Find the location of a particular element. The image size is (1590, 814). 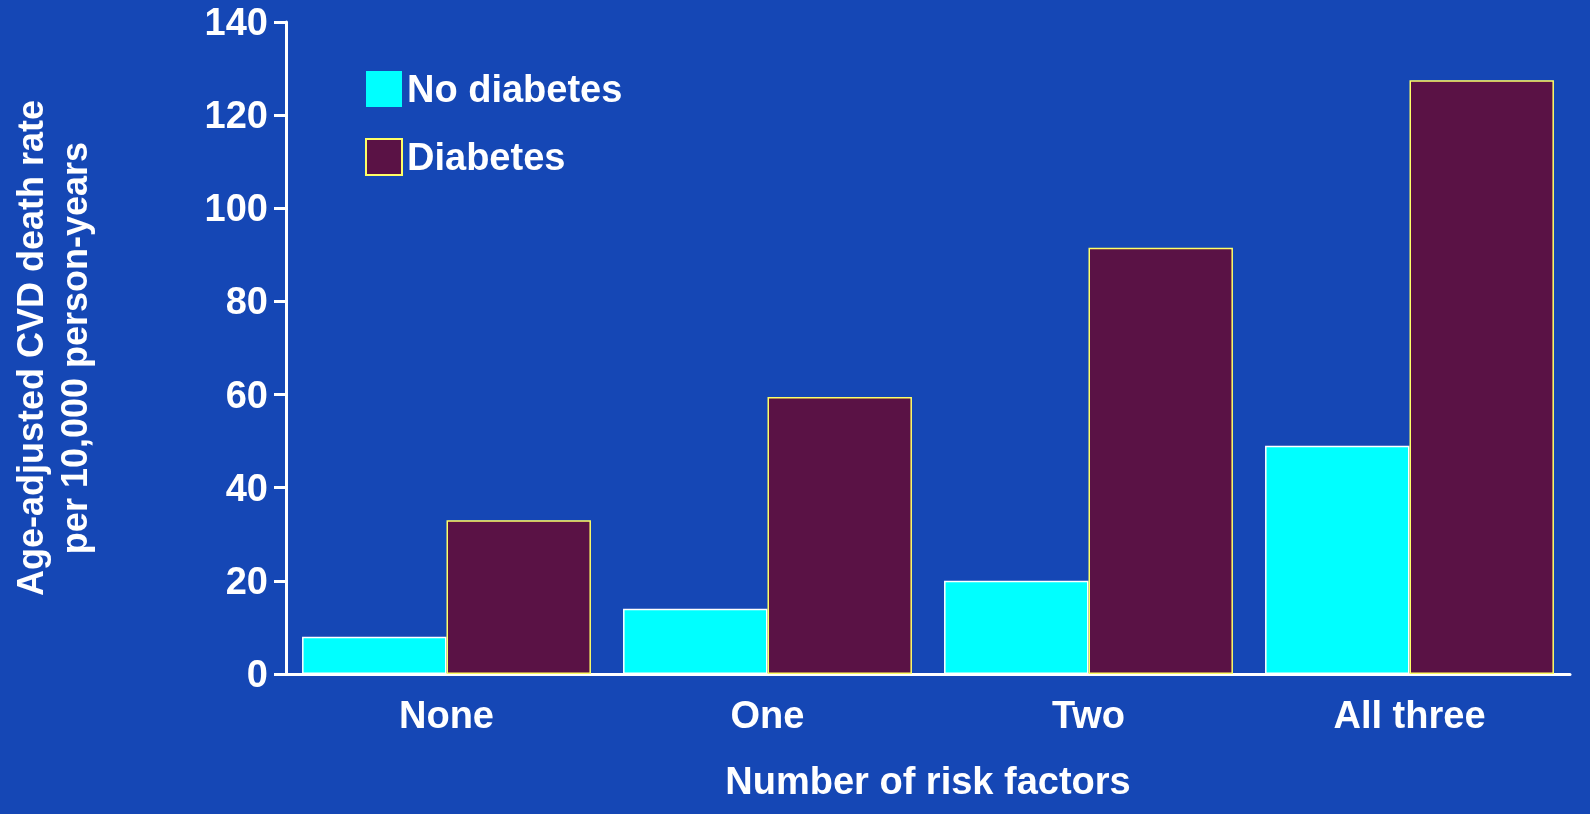

x-tick-label: None is located at coordinates (446, 715).